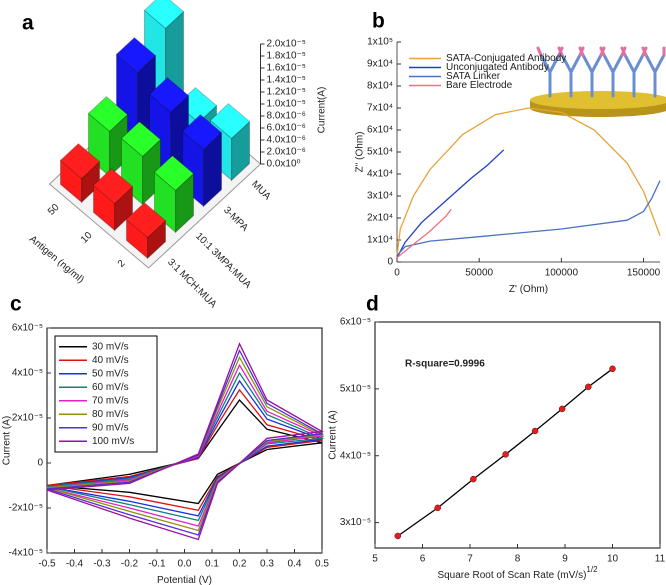 This screenshot has width=666, height=585. What do you see at coordinates (286, 44) in the screenshot?
I see `y-tick-label: 2.0x10⁻⁵` at bounding box center [286, 44].